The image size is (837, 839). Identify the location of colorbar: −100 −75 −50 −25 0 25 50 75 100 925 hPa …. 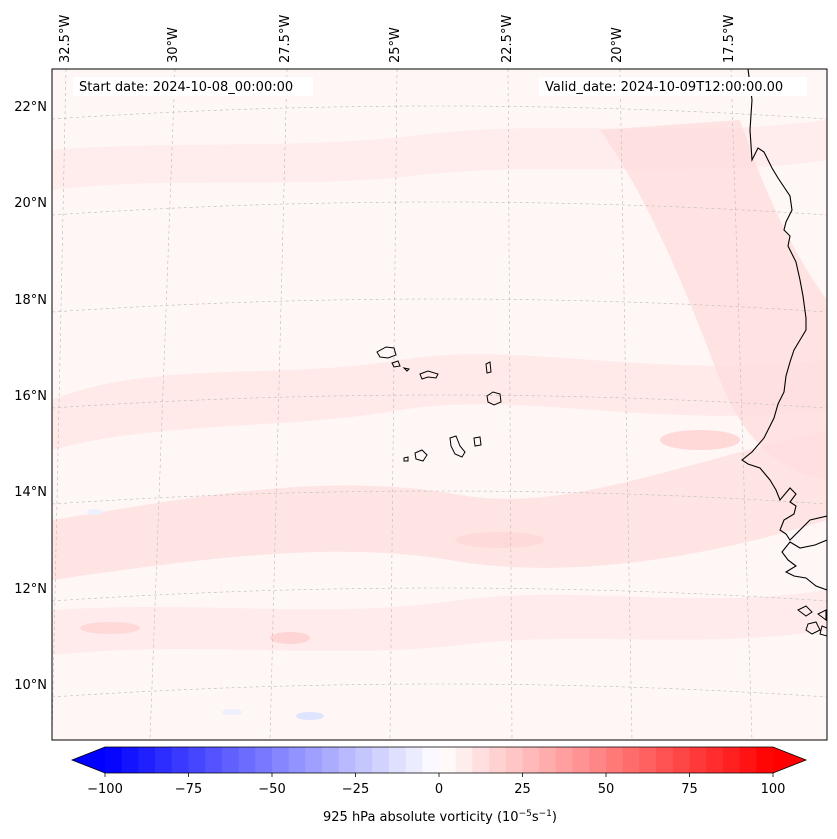
(439, 785).